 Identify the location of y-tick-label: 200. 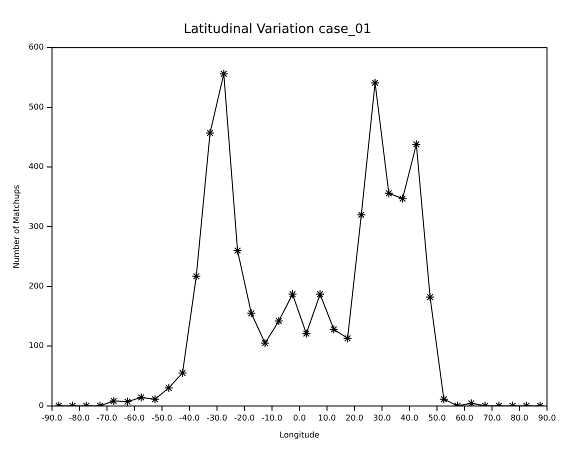
(36, 285).